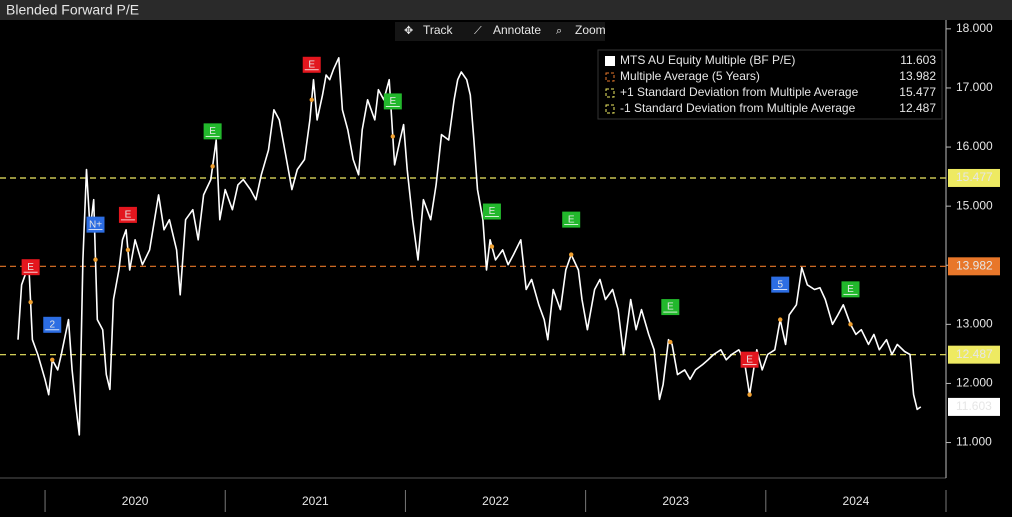 The image size is (1012, 517). I want to click on y-tick-label: 11.000, so click(974, 442).